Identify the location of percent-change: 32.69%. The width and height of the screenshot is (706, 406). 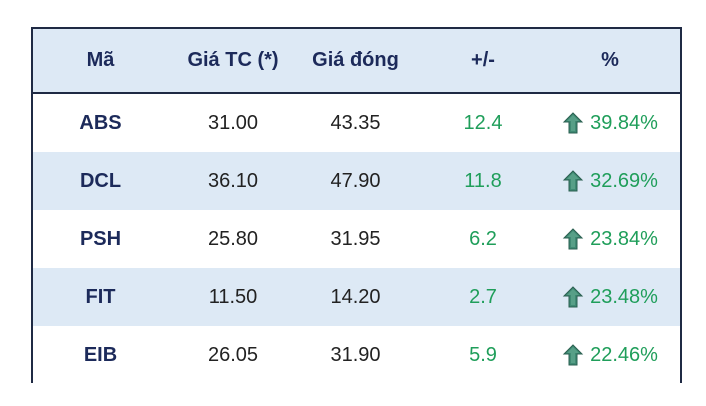
(624, 180).